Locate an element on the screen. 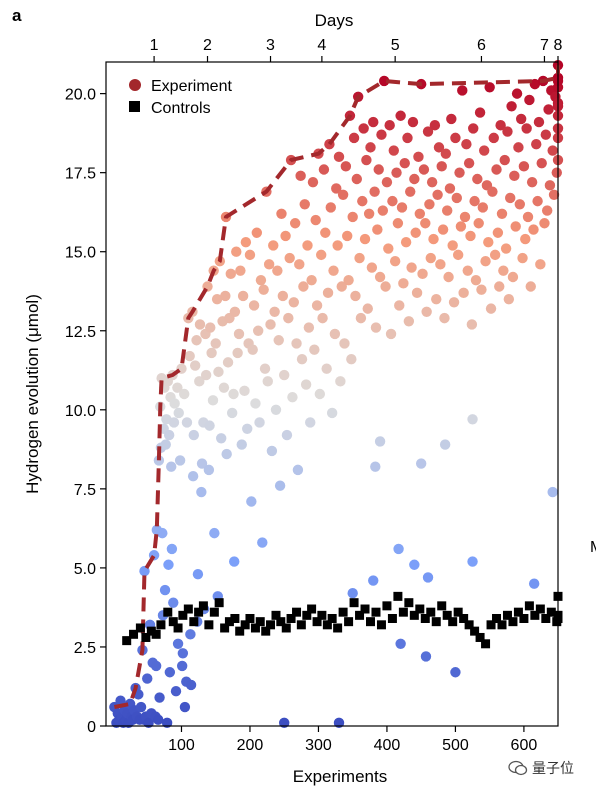 This screenshot has height=794, width=596. top-tick-label: 2 is located at coordinates (207, 45).